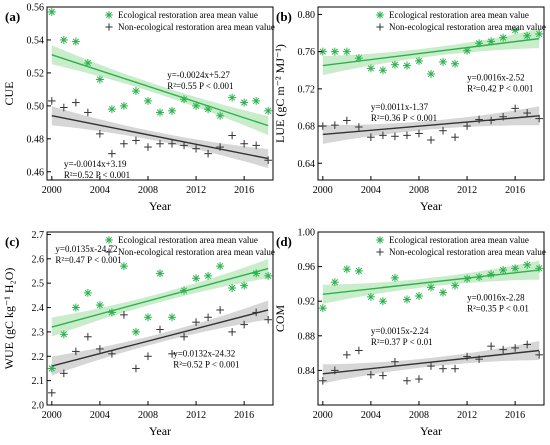 Image resolution: width=550 pixels, height=445 pixels. I want to click on y-tick-label: 2.2, so click(38, 357).